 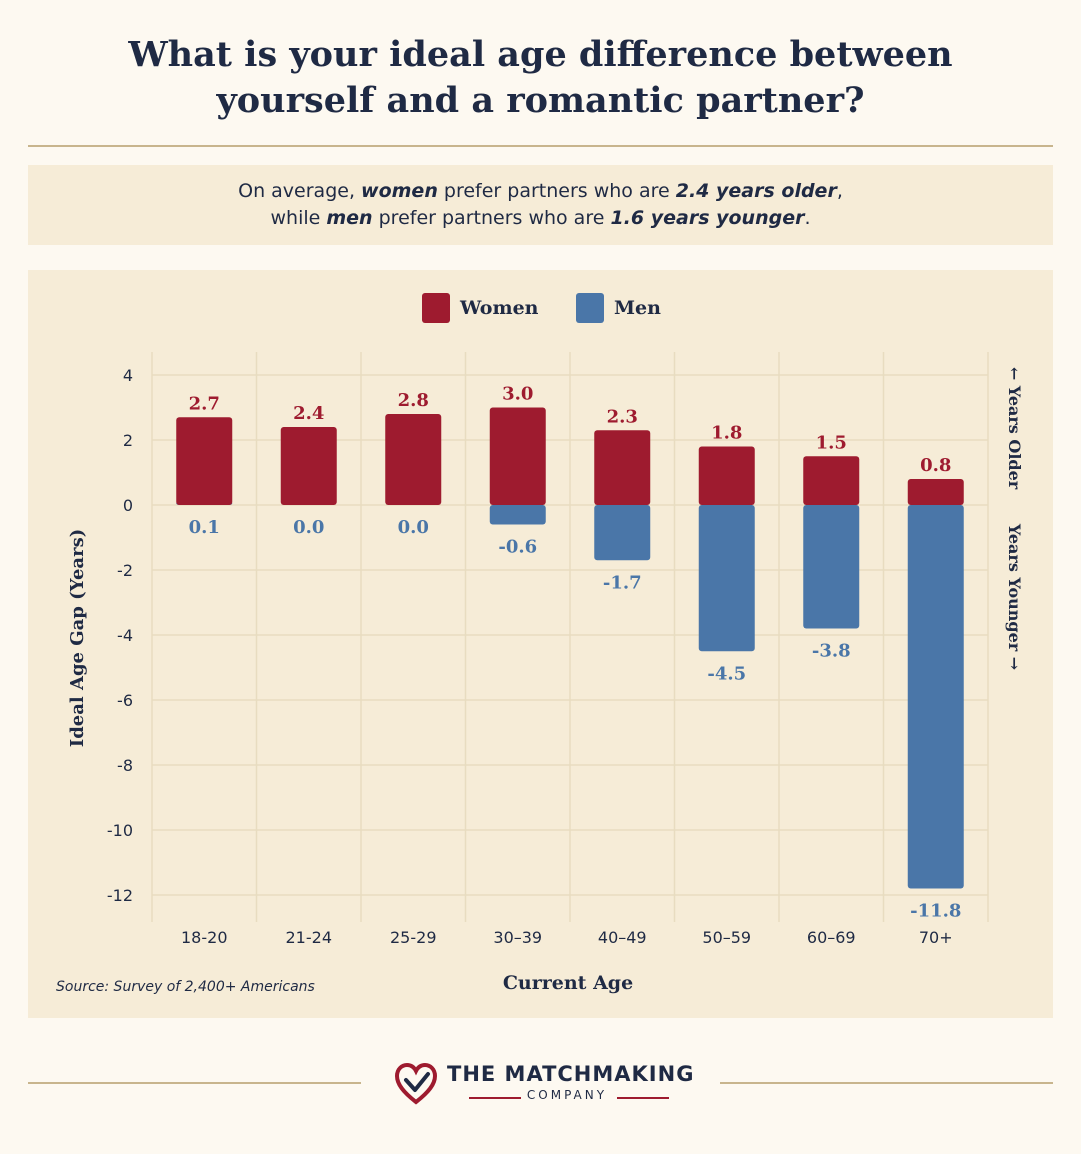 What do you see at coordinates (204, 527) in the screenshot?
I see `data-label-men: 0.1` at bounding box center [204, 527].